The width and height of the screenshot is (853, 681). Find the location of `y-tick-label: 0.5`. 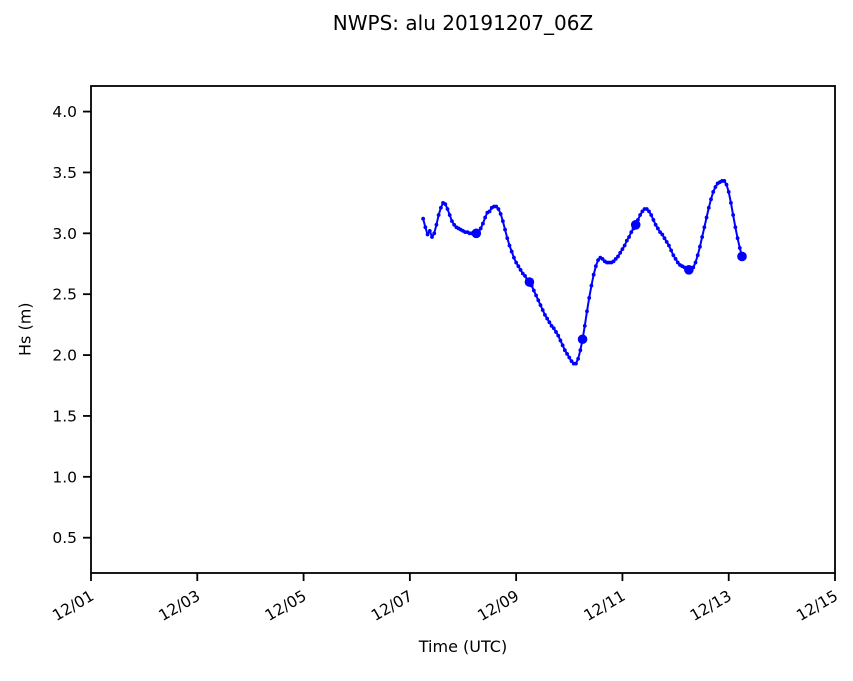

y-tick-label: 0.5 is located at coordinates (64, 538).